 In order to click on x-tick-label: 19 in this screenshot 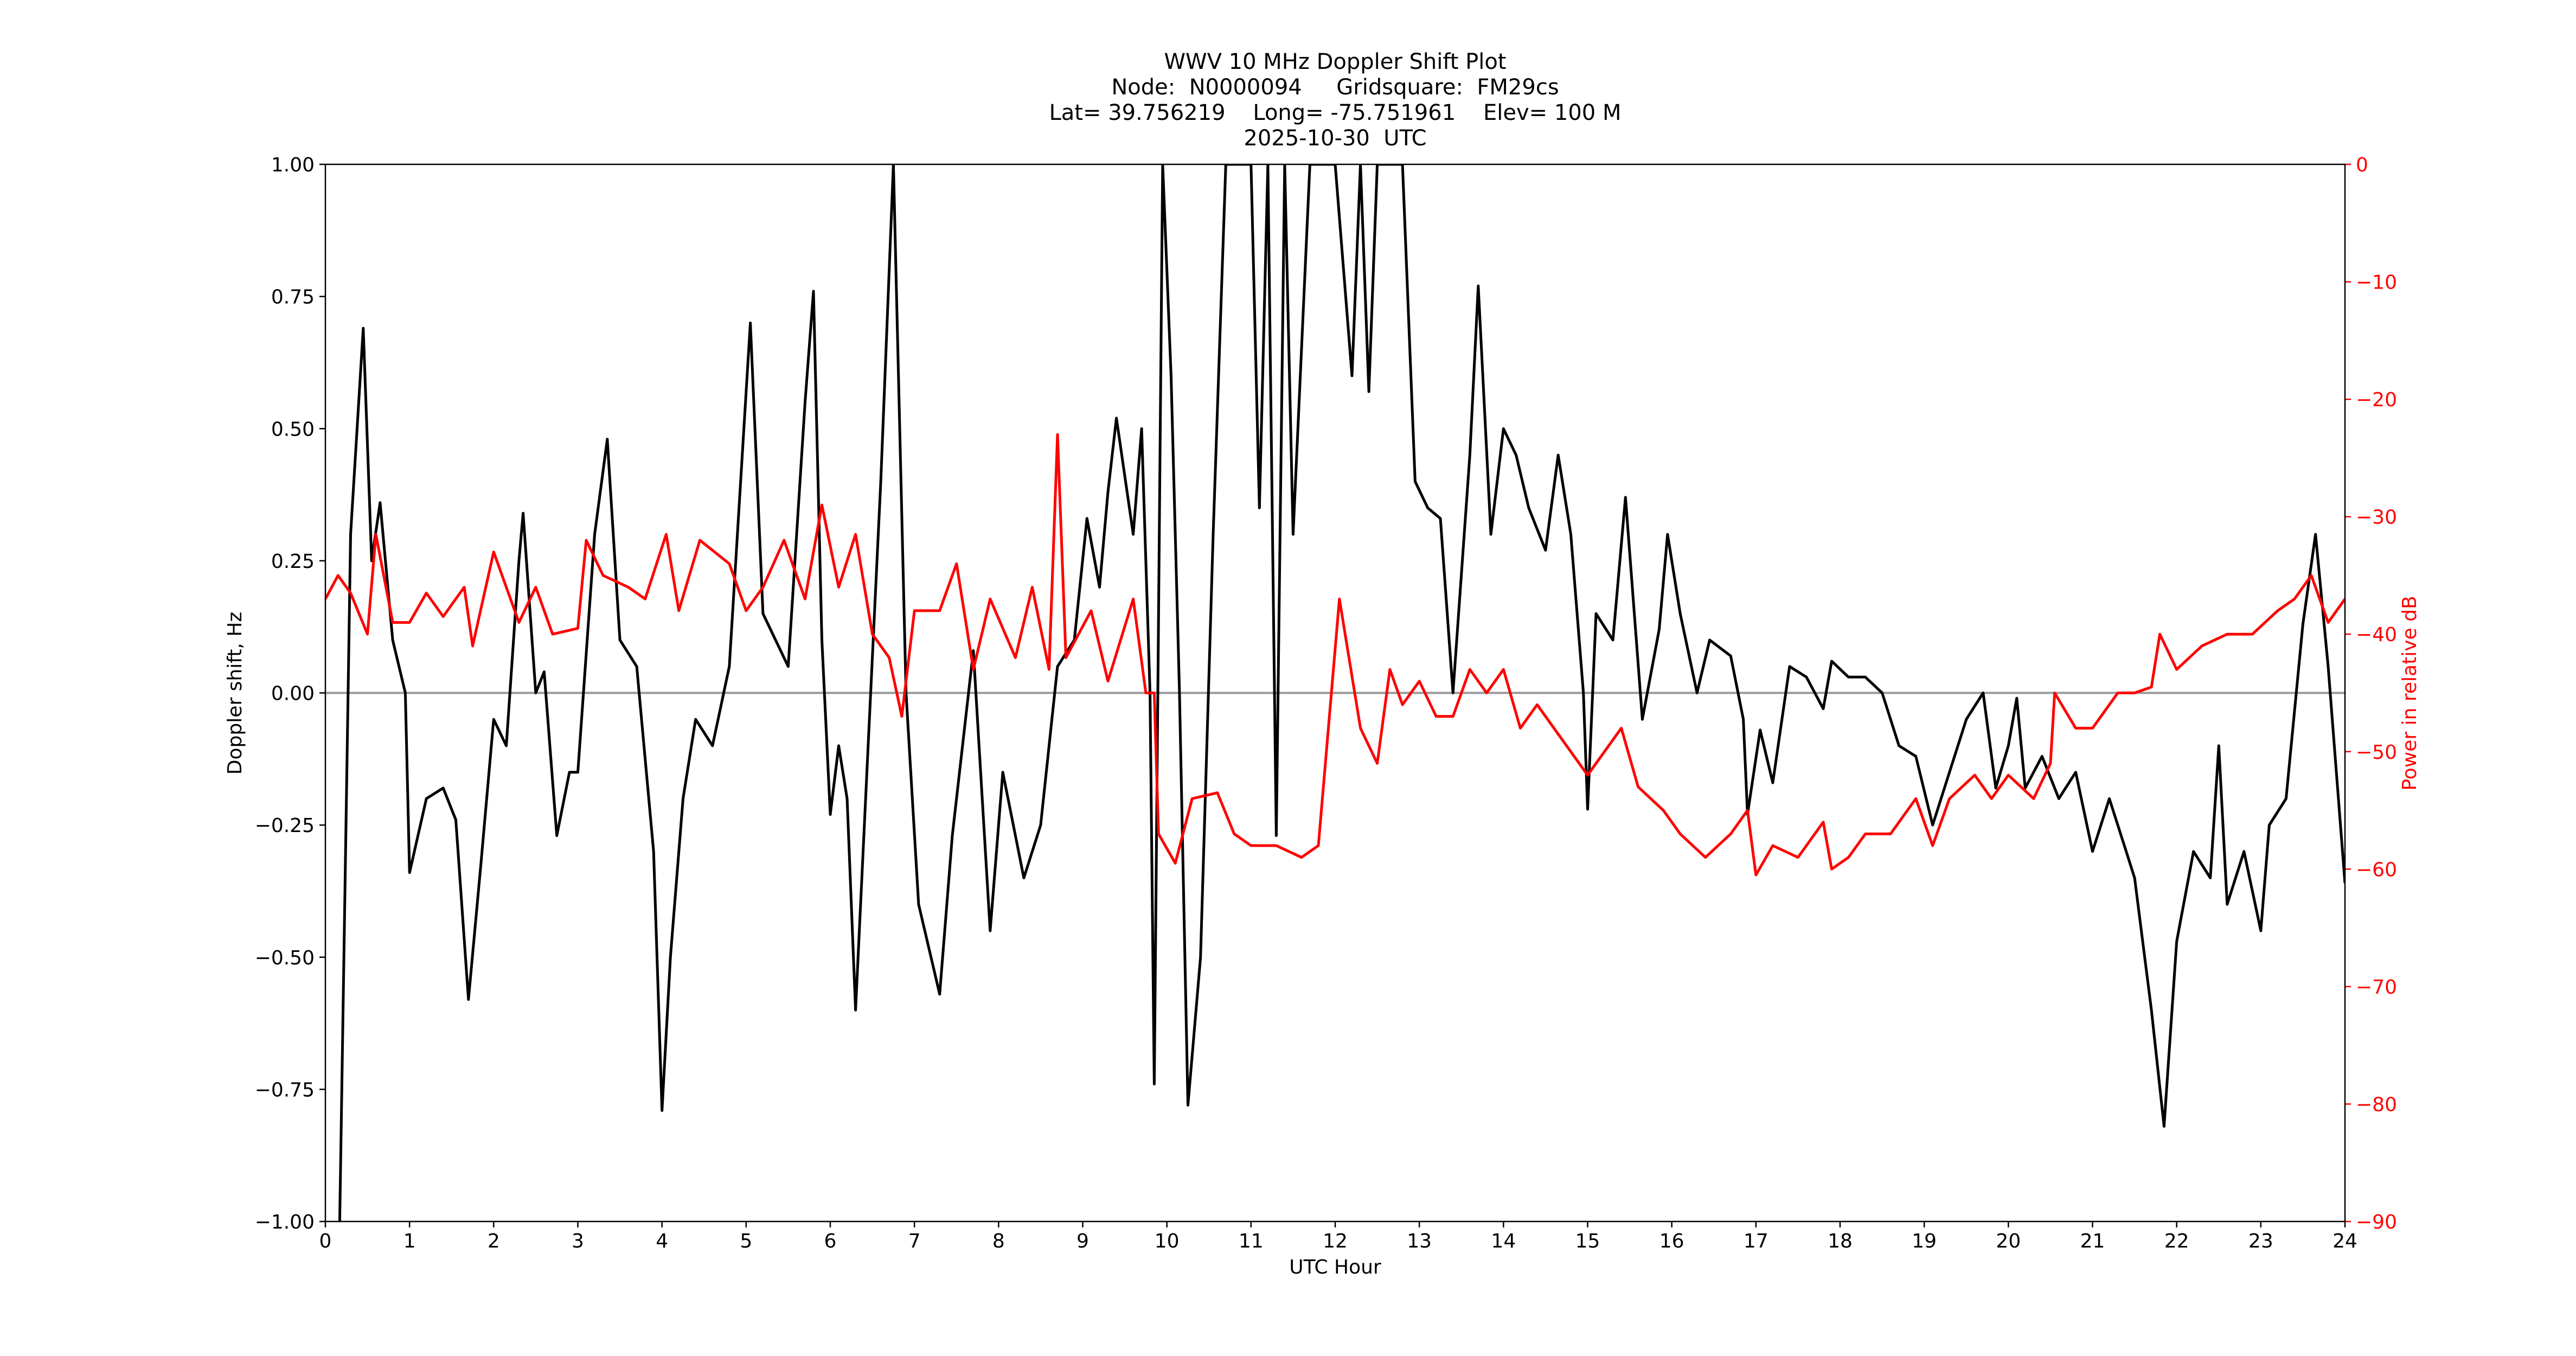, I will do `click(1924, 1241)`.